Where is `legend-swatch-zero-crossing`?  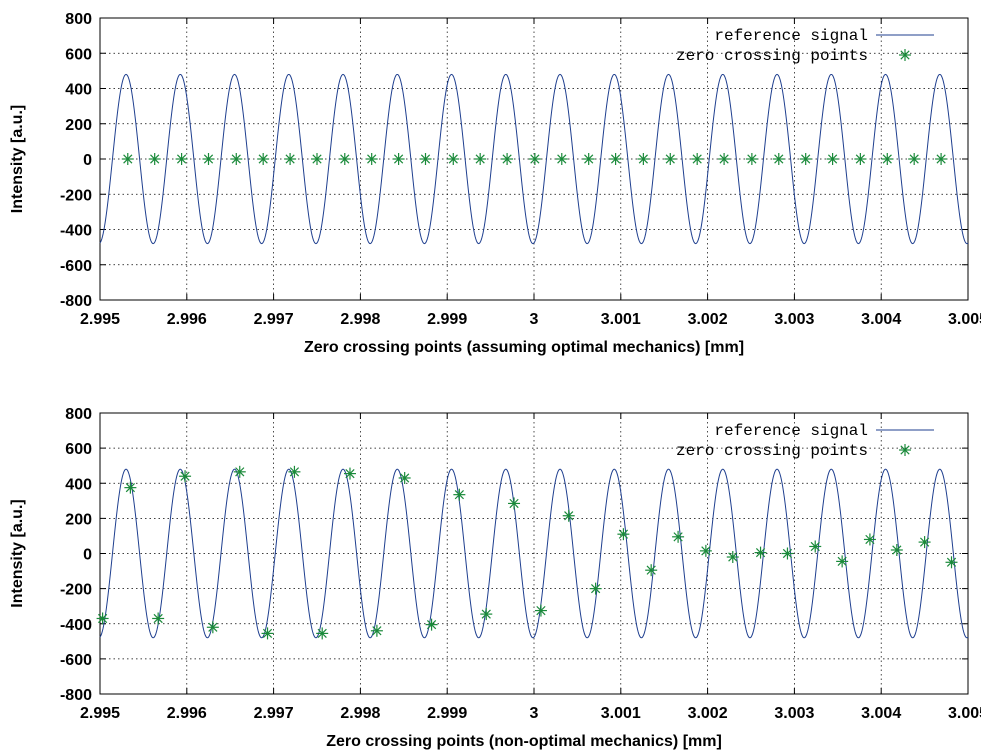
legend-swatch-zero-crossing is located at coordinates (905, 450).